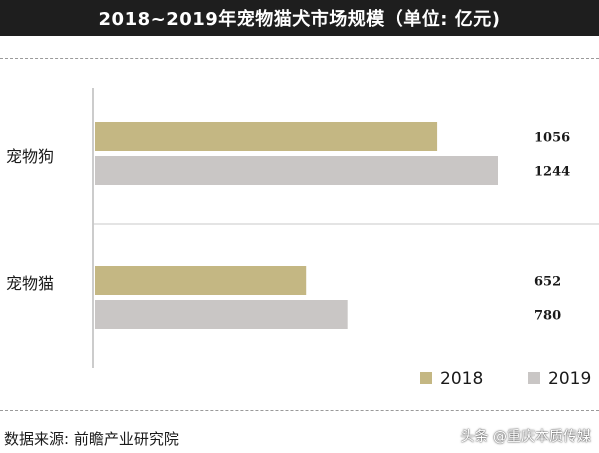  I want to click on data-label: 1244, so click(552, 172).